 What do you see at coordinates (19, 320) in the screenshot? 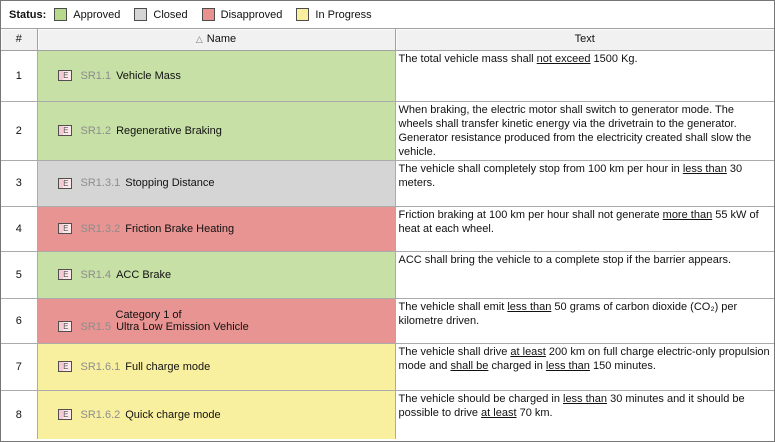
I see `row-number-cell: 6` at bounding box center [19, 320].